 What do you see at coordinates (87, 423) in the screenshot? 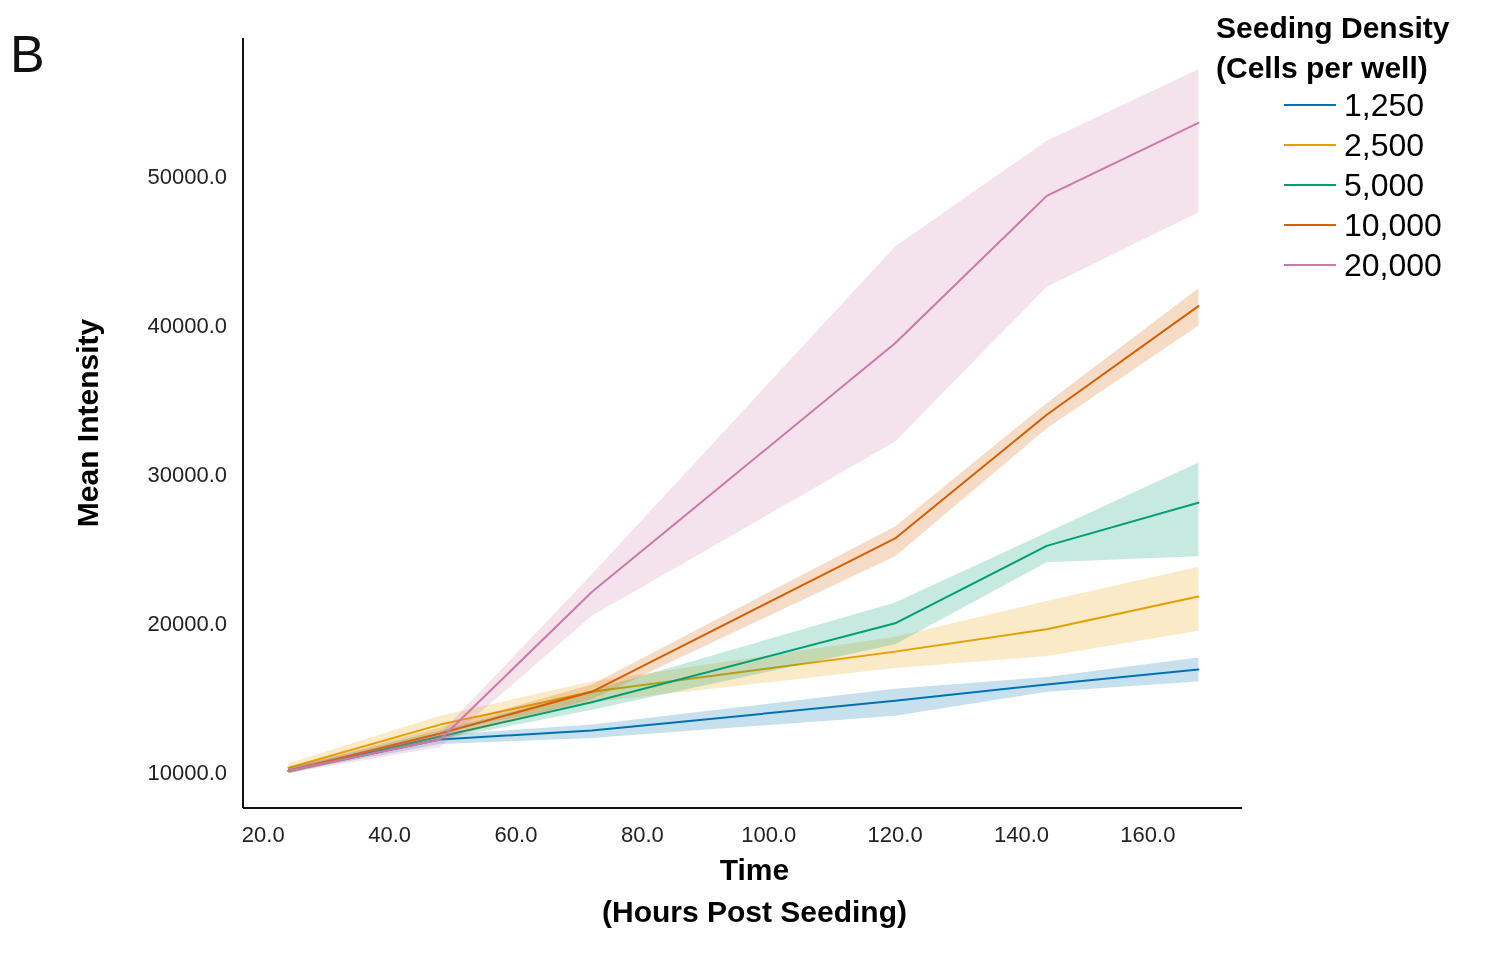
I see `y-axis-title: Mean Intensity` at bounding box center [87, 423].